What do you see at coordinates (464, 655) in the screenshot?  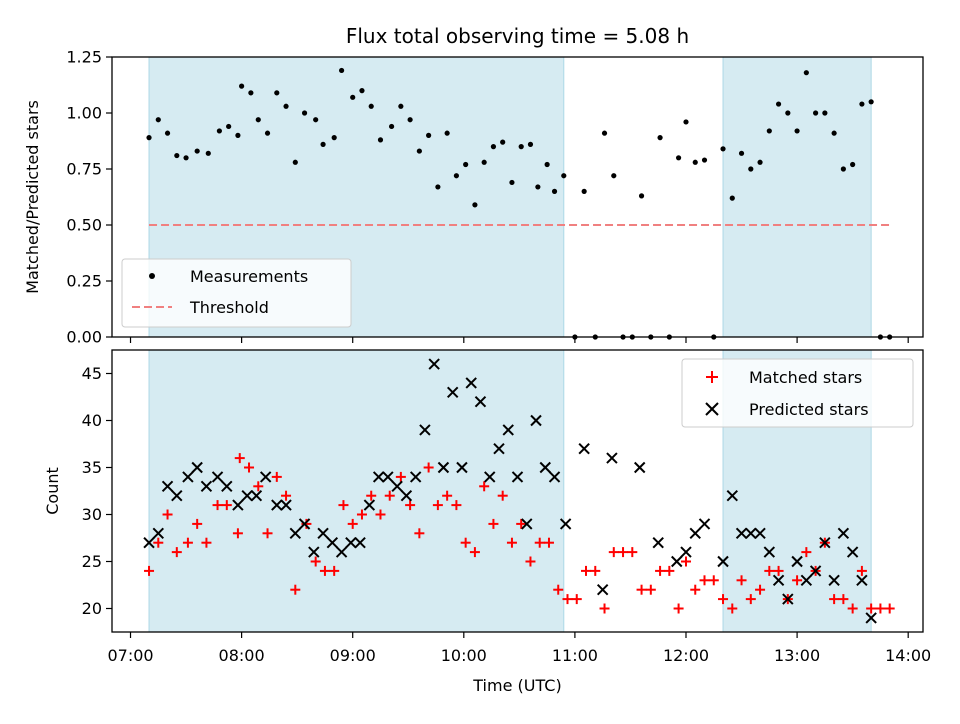 I see `x-tick-label: 10:00` at bounding box center [464, 655].